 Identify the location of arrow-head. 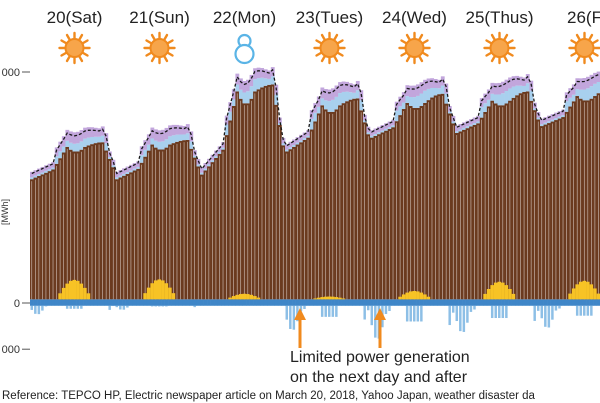
(380, 314).